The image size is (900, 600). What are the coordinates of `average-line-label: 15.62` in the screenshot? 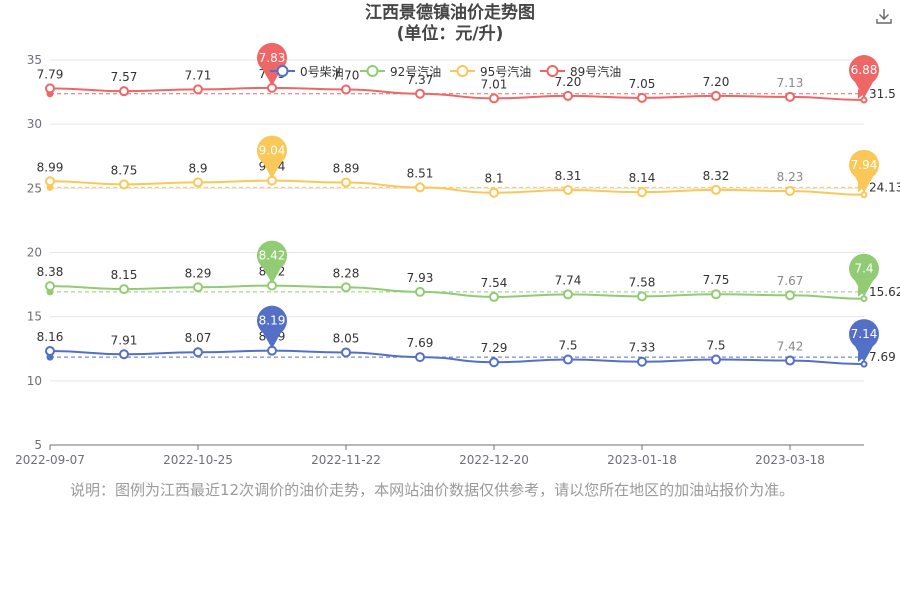 It's located at (884, 292).